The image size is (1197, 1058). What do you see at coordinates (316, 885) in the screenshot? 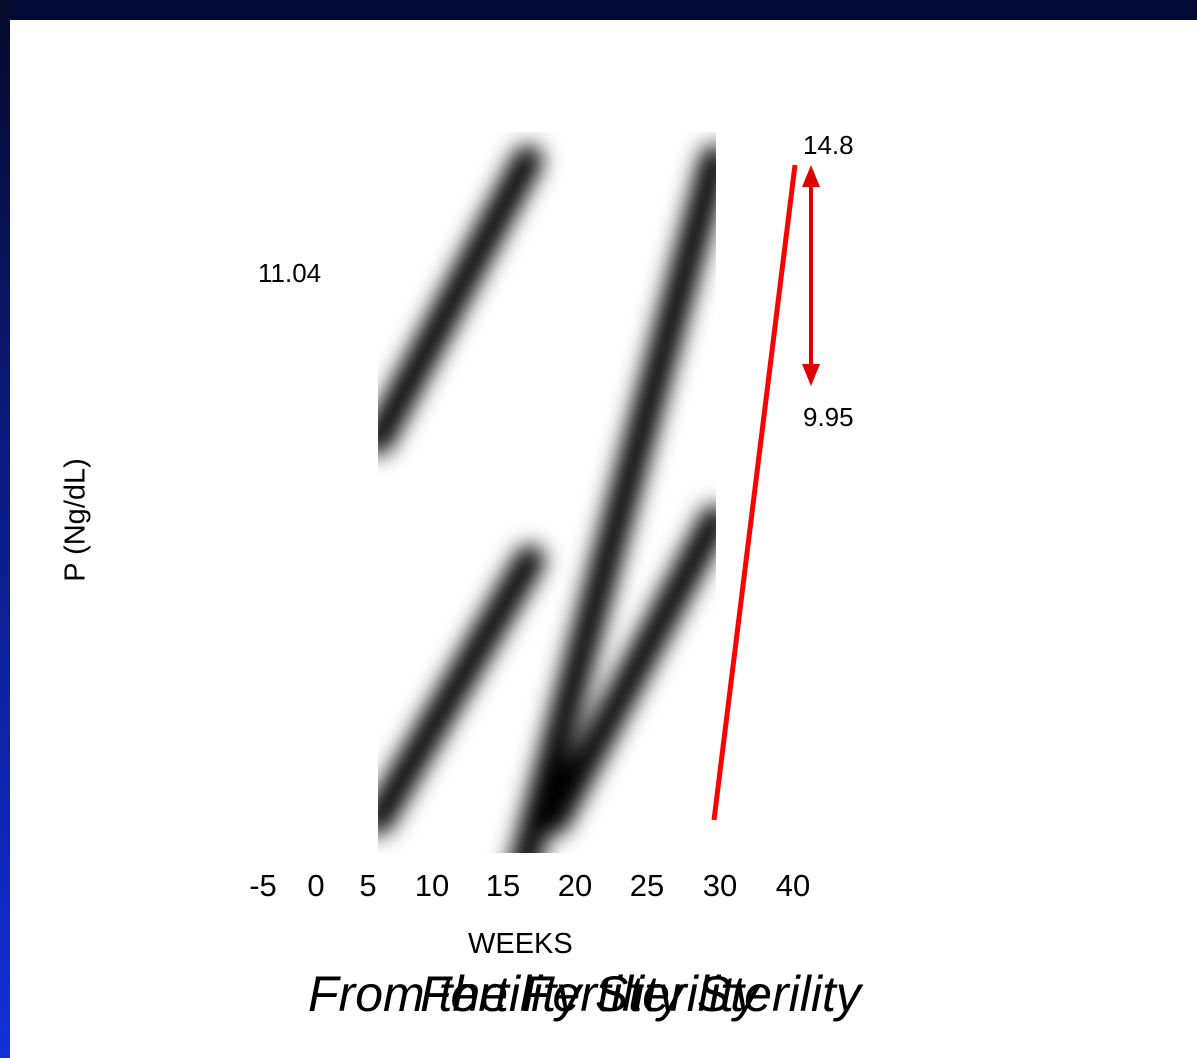
I see `x-tick-label: 0` at bounding box center [316, 885].